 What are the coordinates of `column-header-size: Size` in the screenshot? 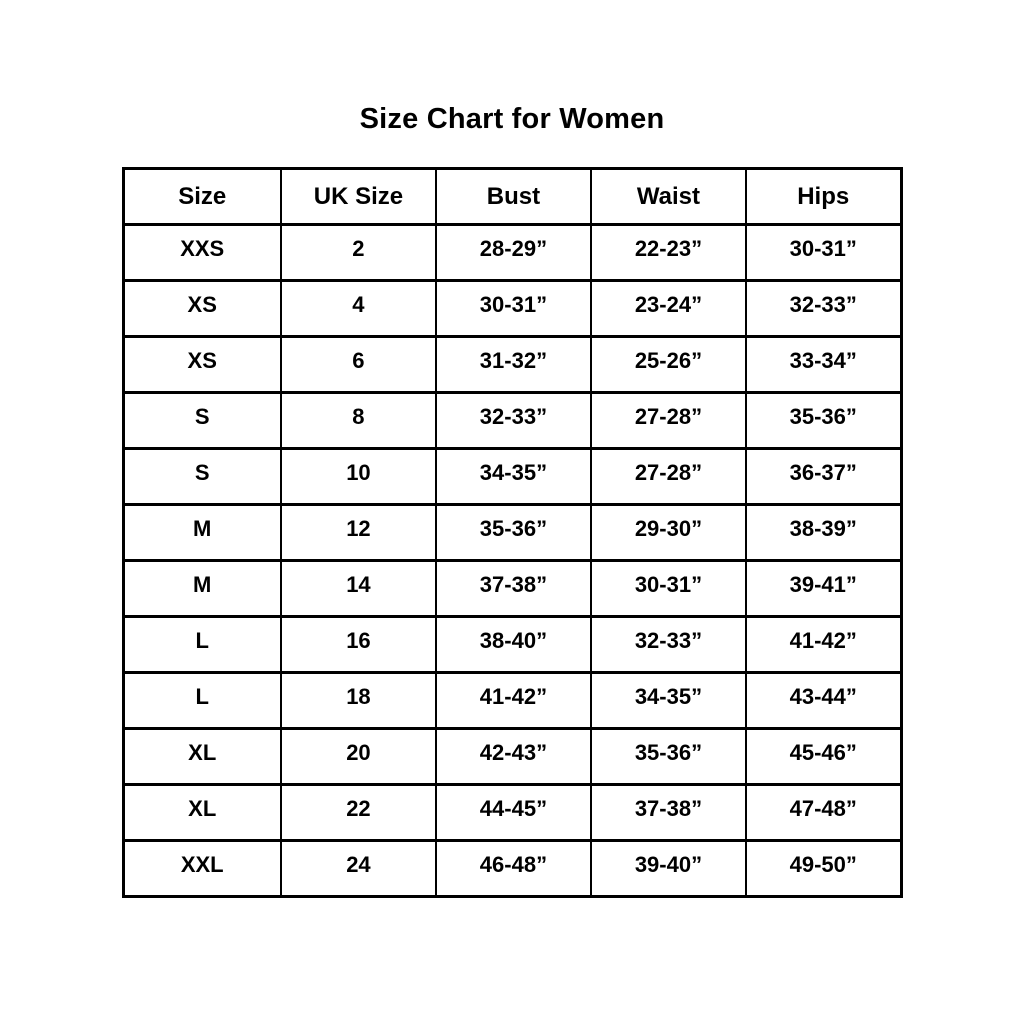 It's located at (202, 196).